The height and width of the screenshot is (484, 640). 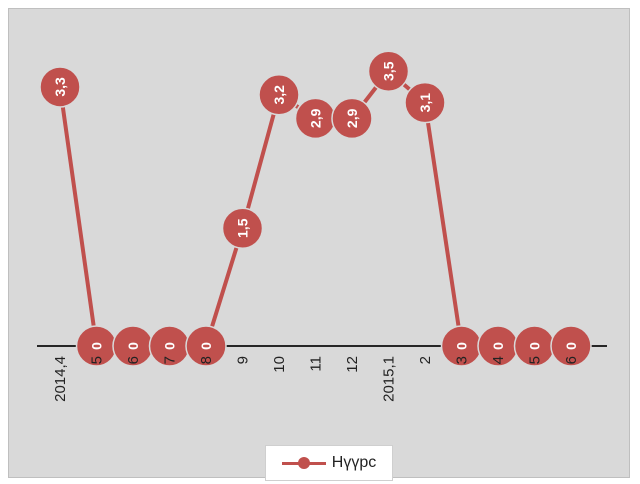 I want to click on legend-label: Нүүрс, so click(x=354, y=462).